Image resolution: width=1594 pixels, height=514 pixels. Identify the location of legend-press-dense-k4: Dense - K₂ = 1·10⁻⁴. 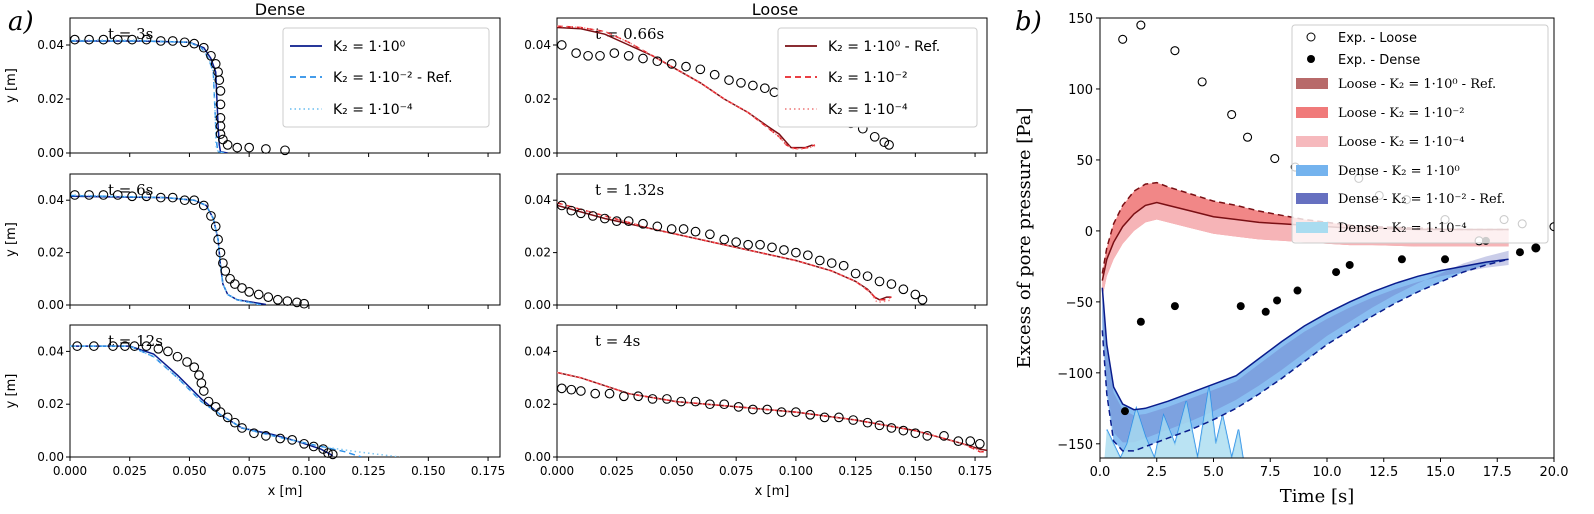
(1402, 228).